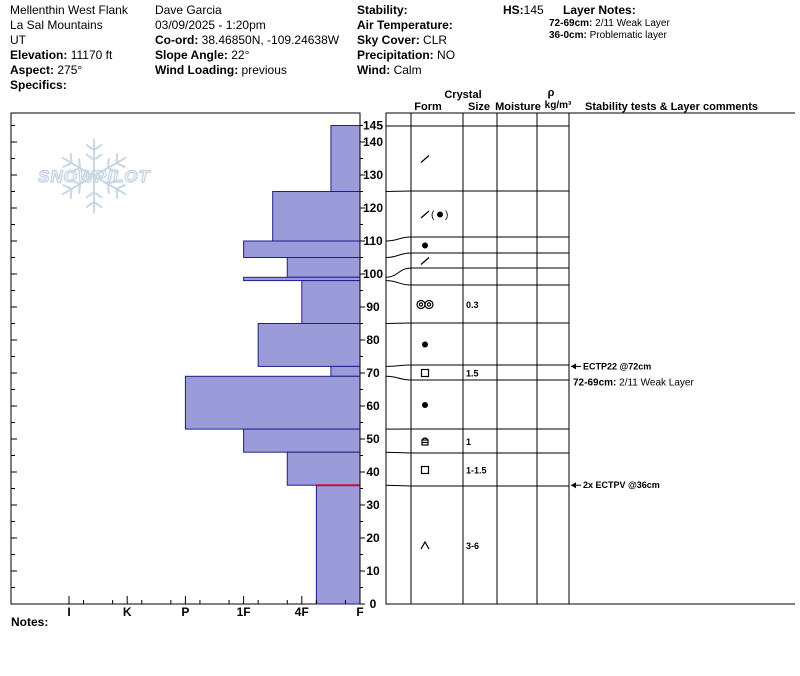 Image resolution: width=800 pixels, height=676 pixels. Describe the element at coordinates (210, 25) in the screenshot. I see `observation-datetime: 03/09/2025 - 1:20pm` at that location.